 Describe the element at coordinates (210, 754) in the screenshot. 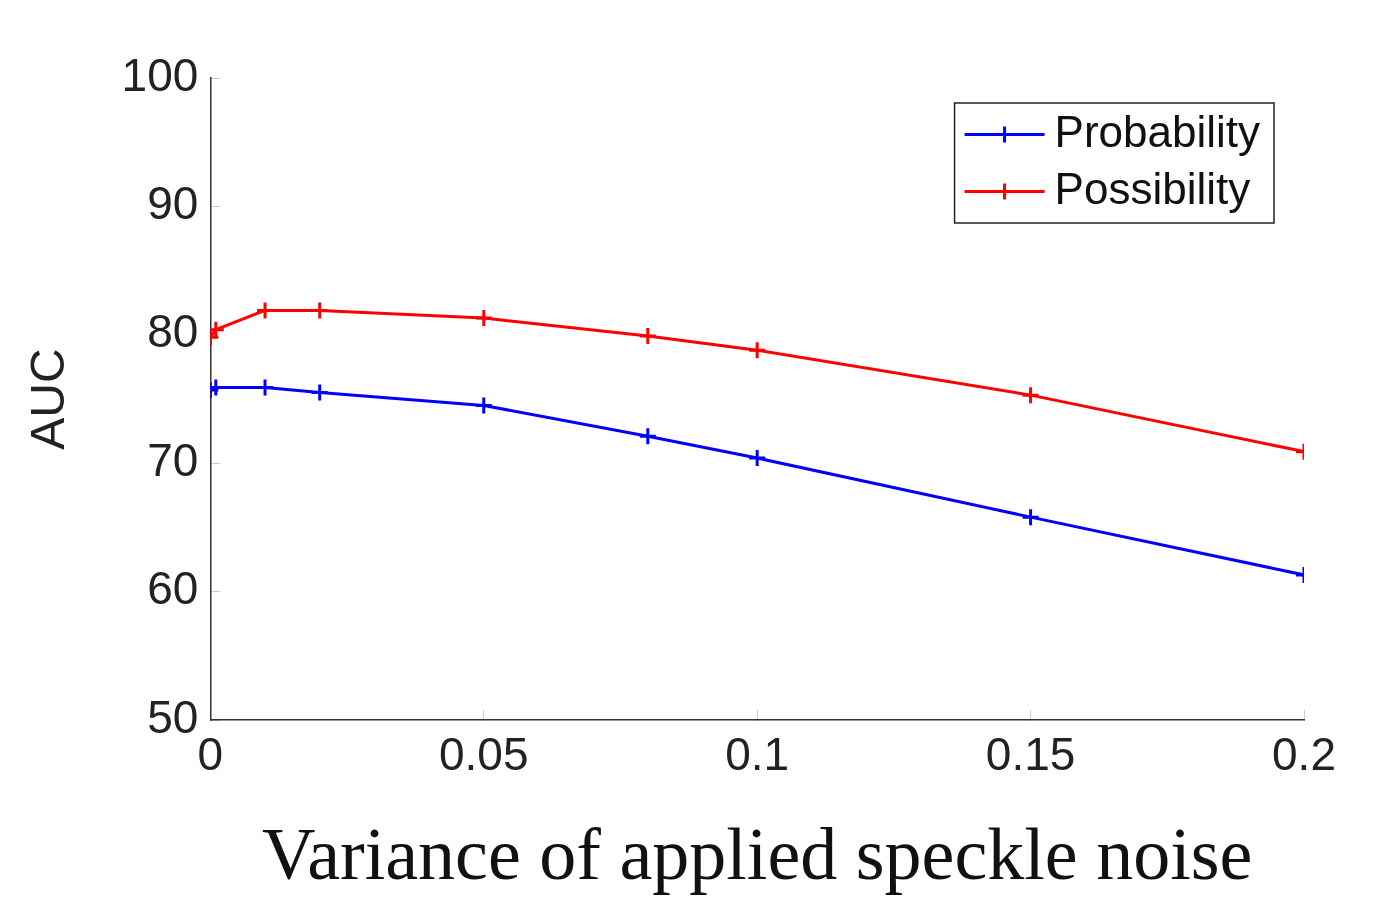

I see `x-tick-label: 0` at that location.